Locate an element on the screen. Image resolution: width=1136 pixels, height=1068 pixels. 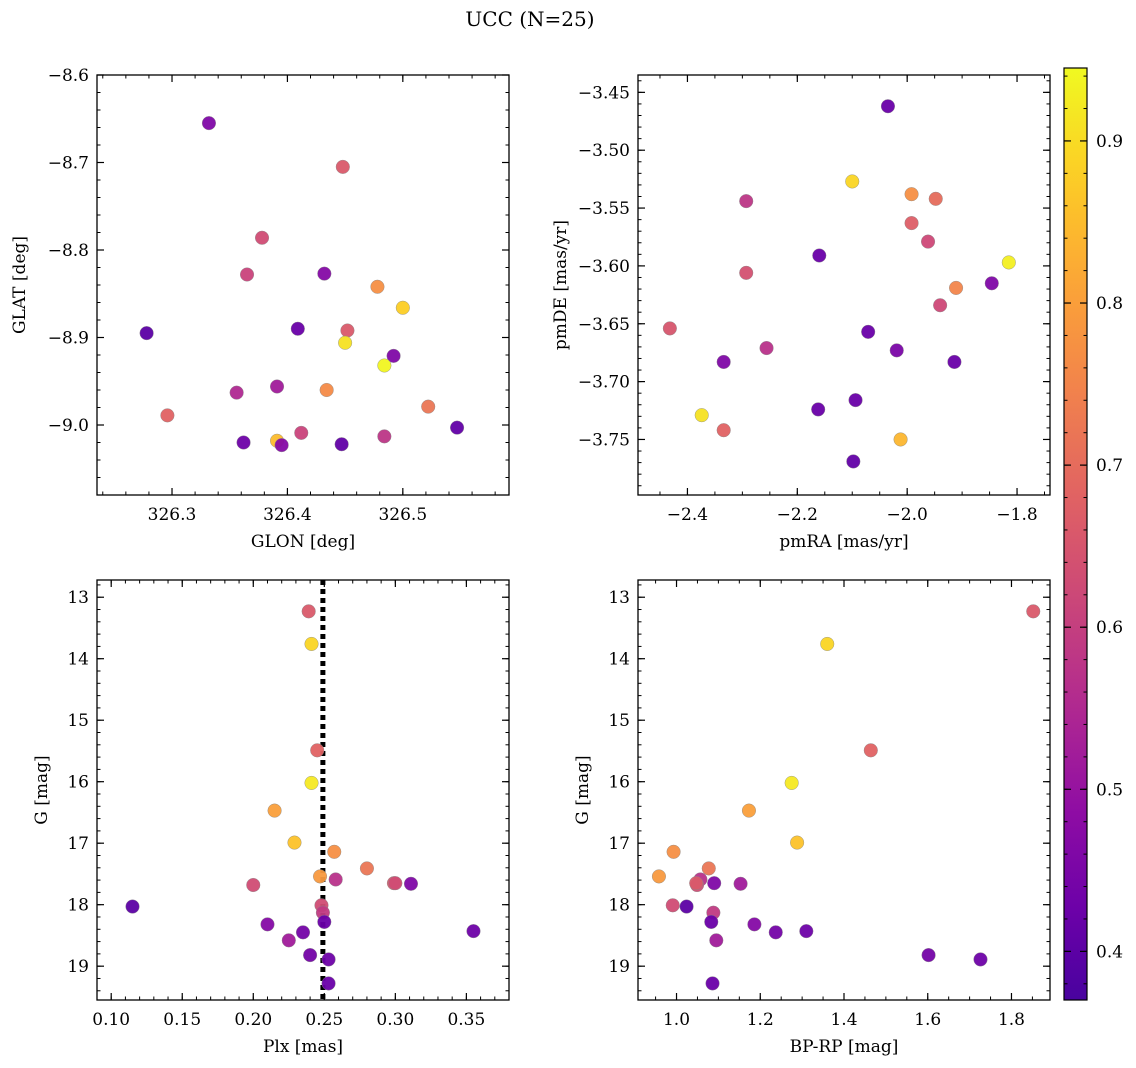
x-tick-label: 326.4 is located at coordinates (287, 515).